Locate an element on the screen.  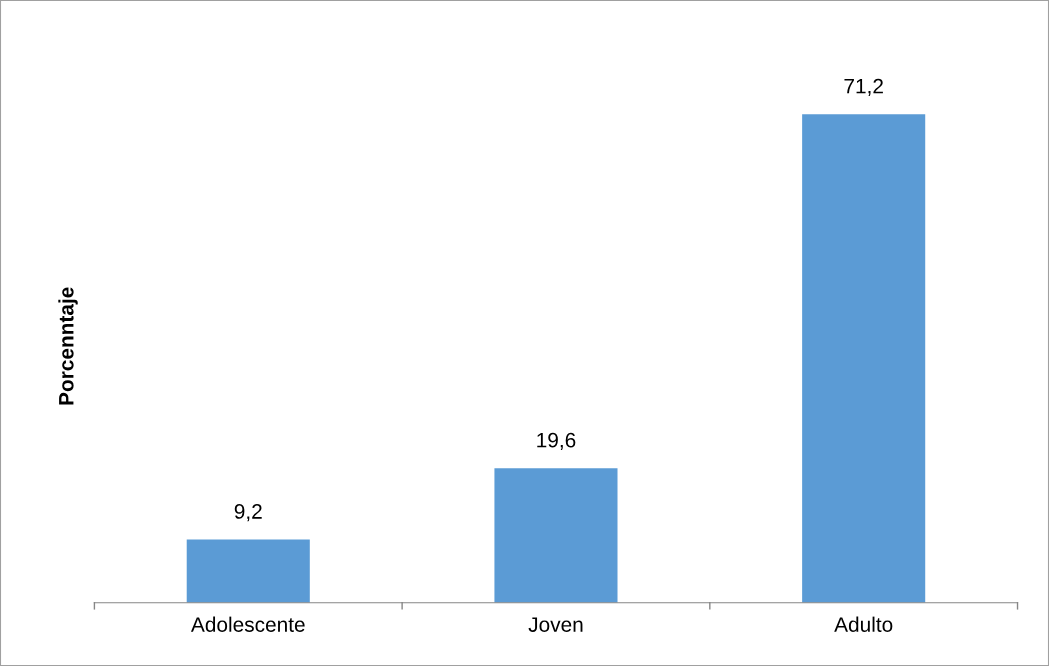
x-tick-label: Adolescente is located at coordinates (247, 624).